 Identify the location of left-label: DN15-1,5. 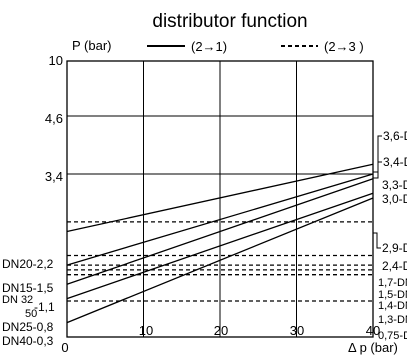
(28, 288).